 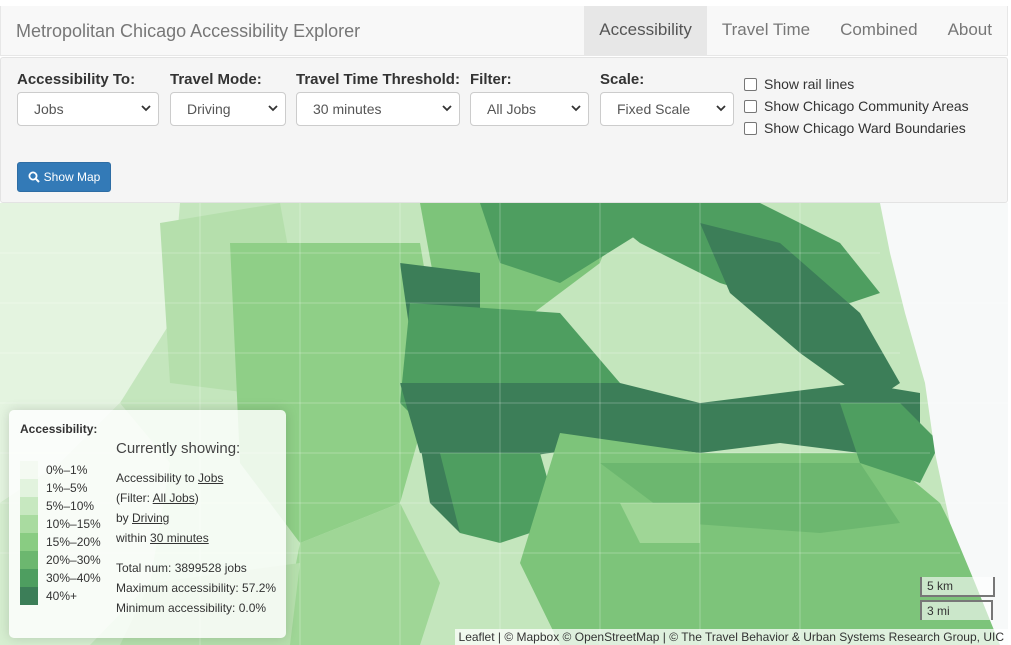 What do you see at coordinates (59, 429) in the screenshot?
I see `legend-title: Accessibility:` at bounding box center [59, 429].